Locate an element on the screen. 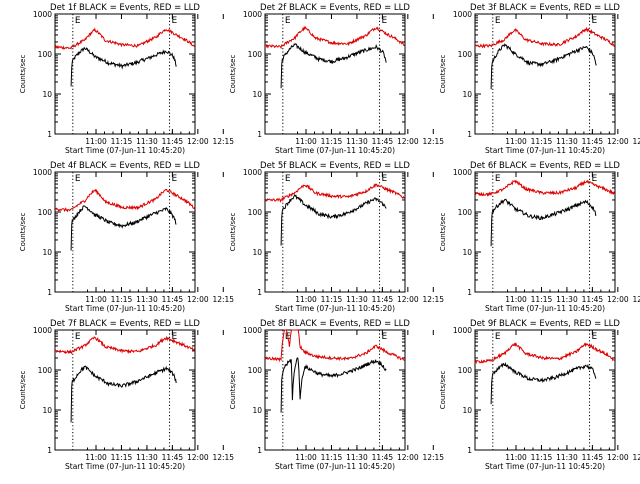 The width and height of the screenshot is (640, 484). panel-title: Det 4f BLACK = Events, RED = LLD is located at coordinates (125, 166).